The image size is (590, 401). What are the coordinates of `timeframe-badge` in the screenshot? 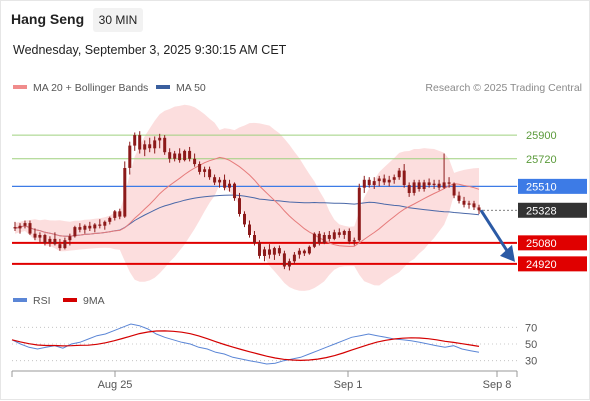 It's located at (118, 20).